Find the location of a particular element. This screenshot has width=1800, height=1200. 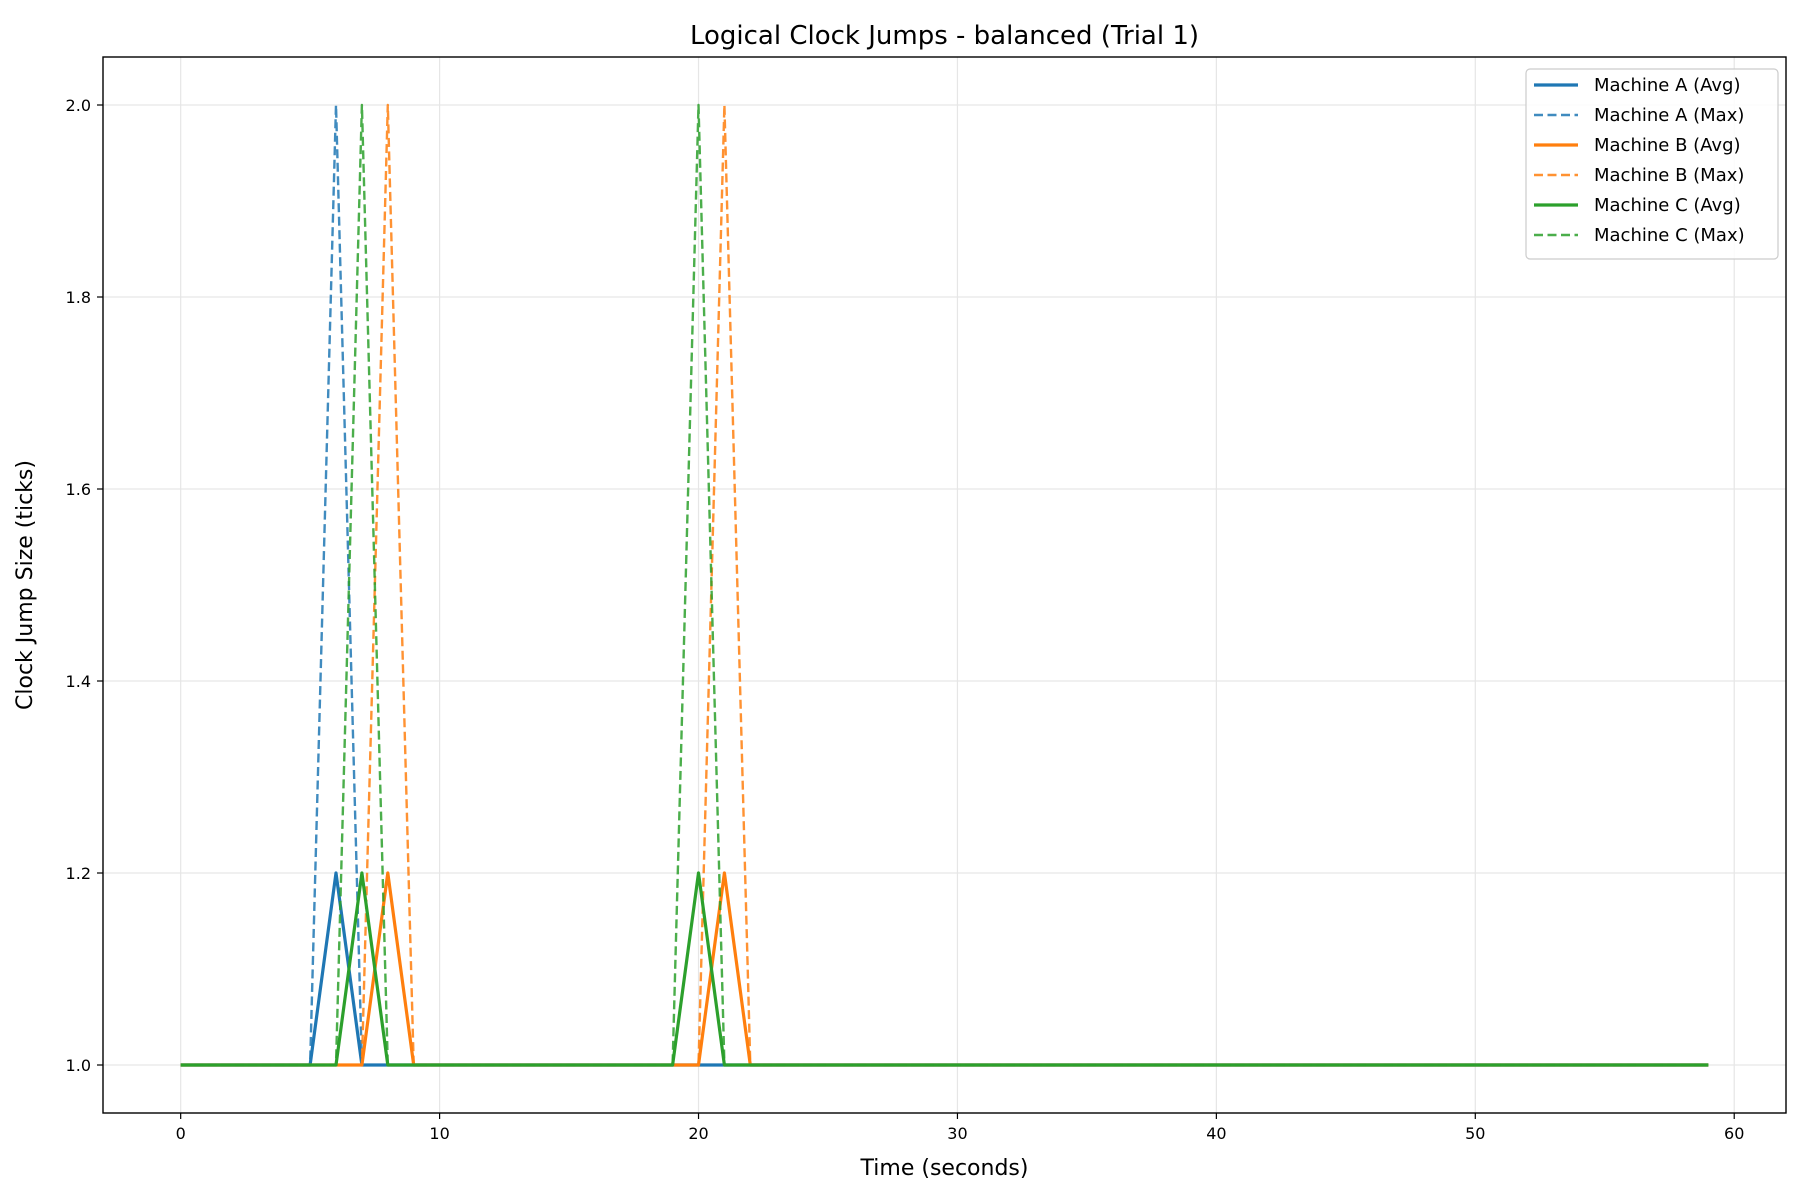

x-tick-label: 40 is located at coordinates (1216, 1133).